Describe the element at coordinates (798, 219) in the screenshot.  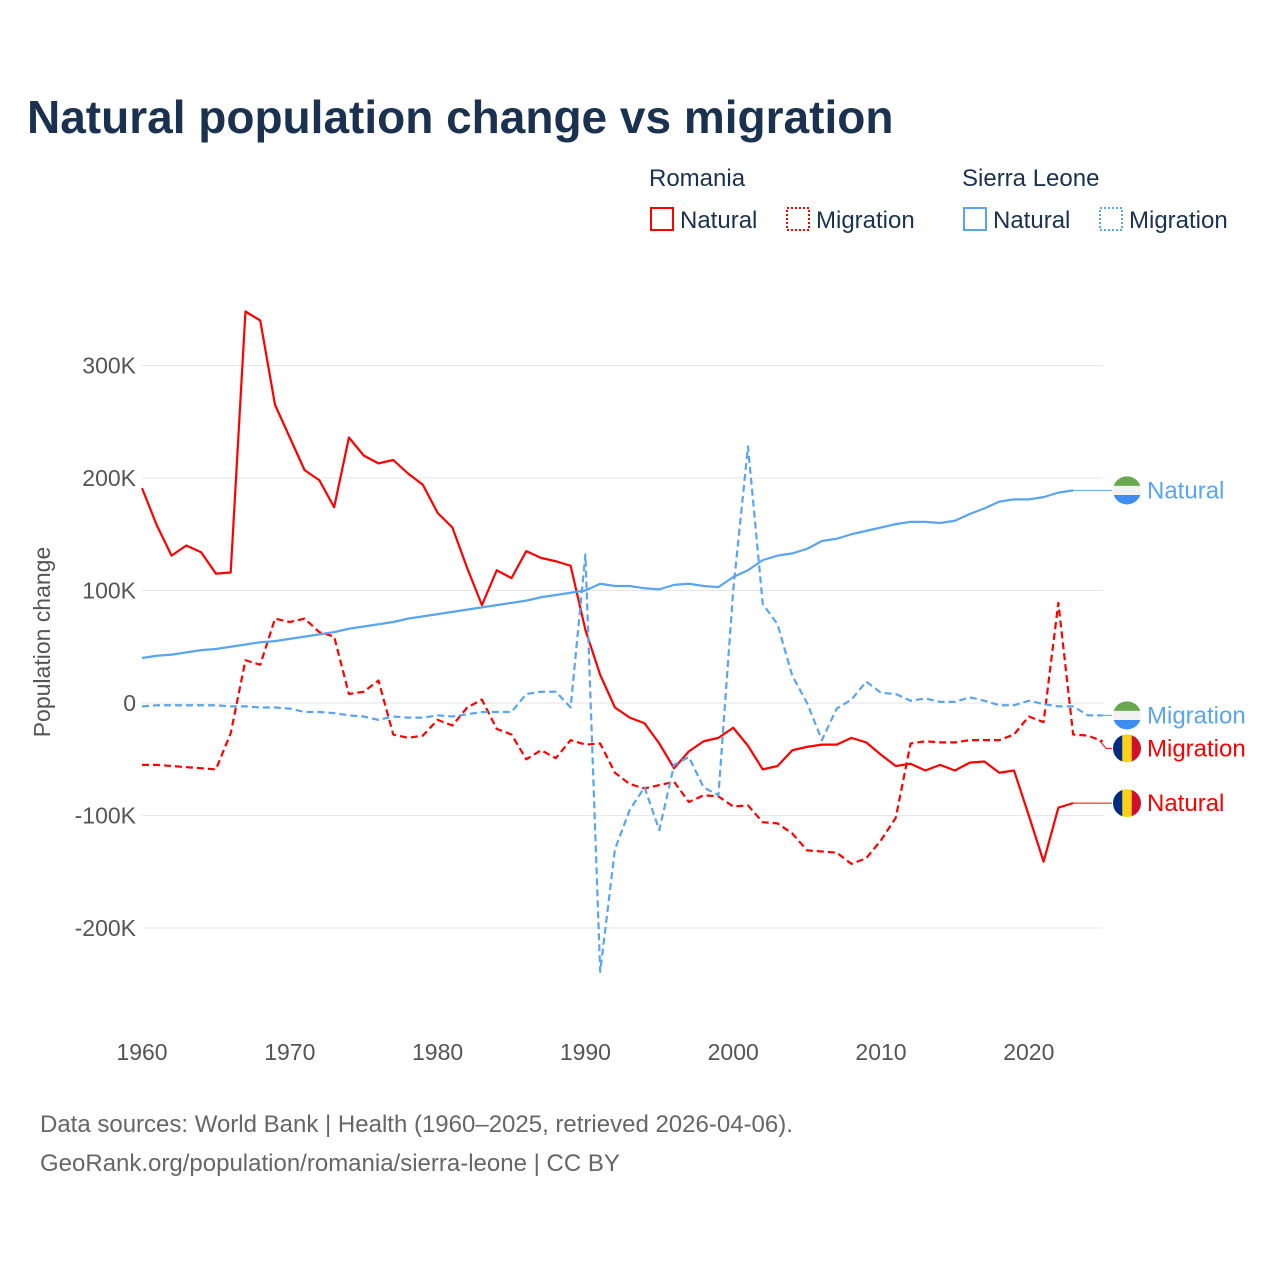
I see `legend-swatch-romania-migration` at that location.